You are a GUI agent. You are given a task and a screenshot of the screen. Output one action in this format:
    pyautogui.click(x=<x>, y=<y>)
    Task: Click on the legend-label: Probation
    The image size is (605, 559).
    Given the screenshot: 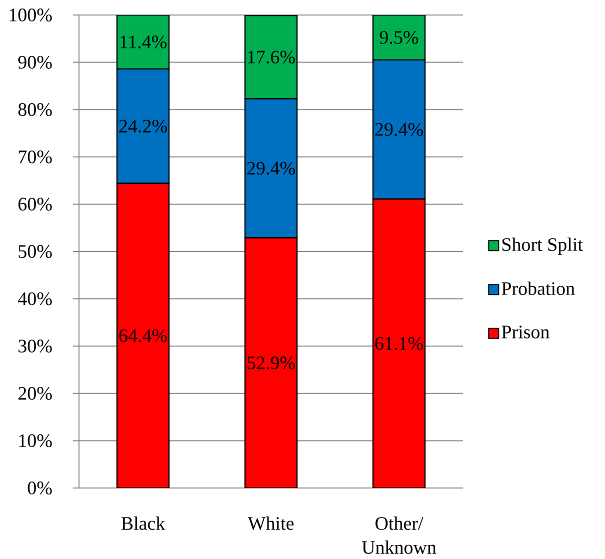 What is the action you would take?
    pyautogui.click(x=538, y=288)
    